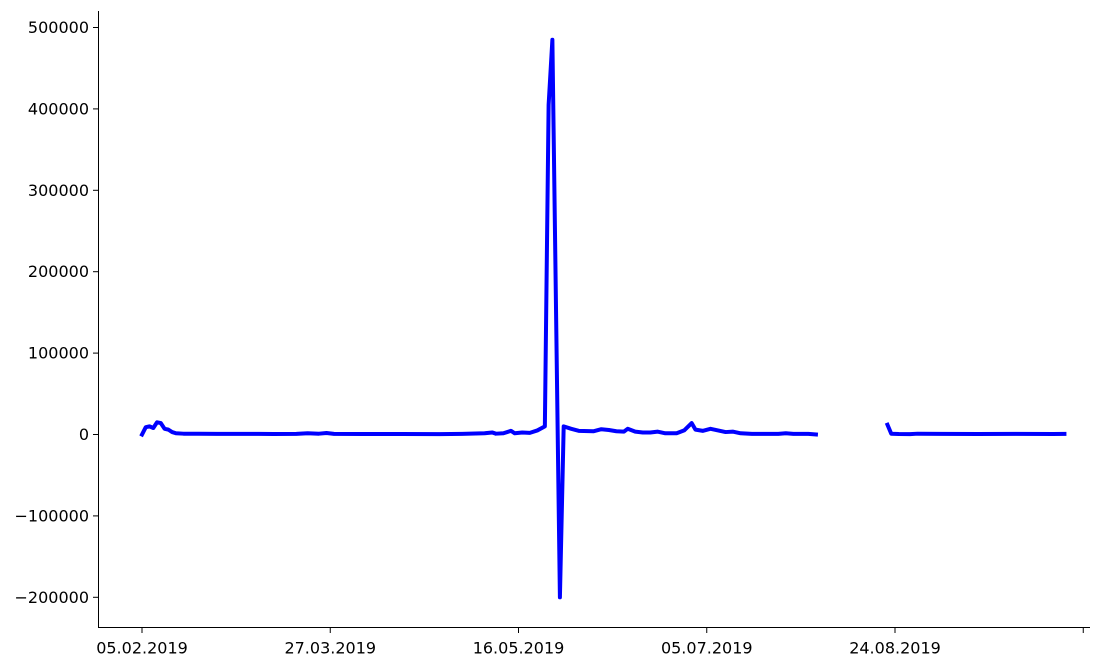 This screenshot has height=661, width=1101. I want to click on y-tick-label: 100000, so click(58, 353).